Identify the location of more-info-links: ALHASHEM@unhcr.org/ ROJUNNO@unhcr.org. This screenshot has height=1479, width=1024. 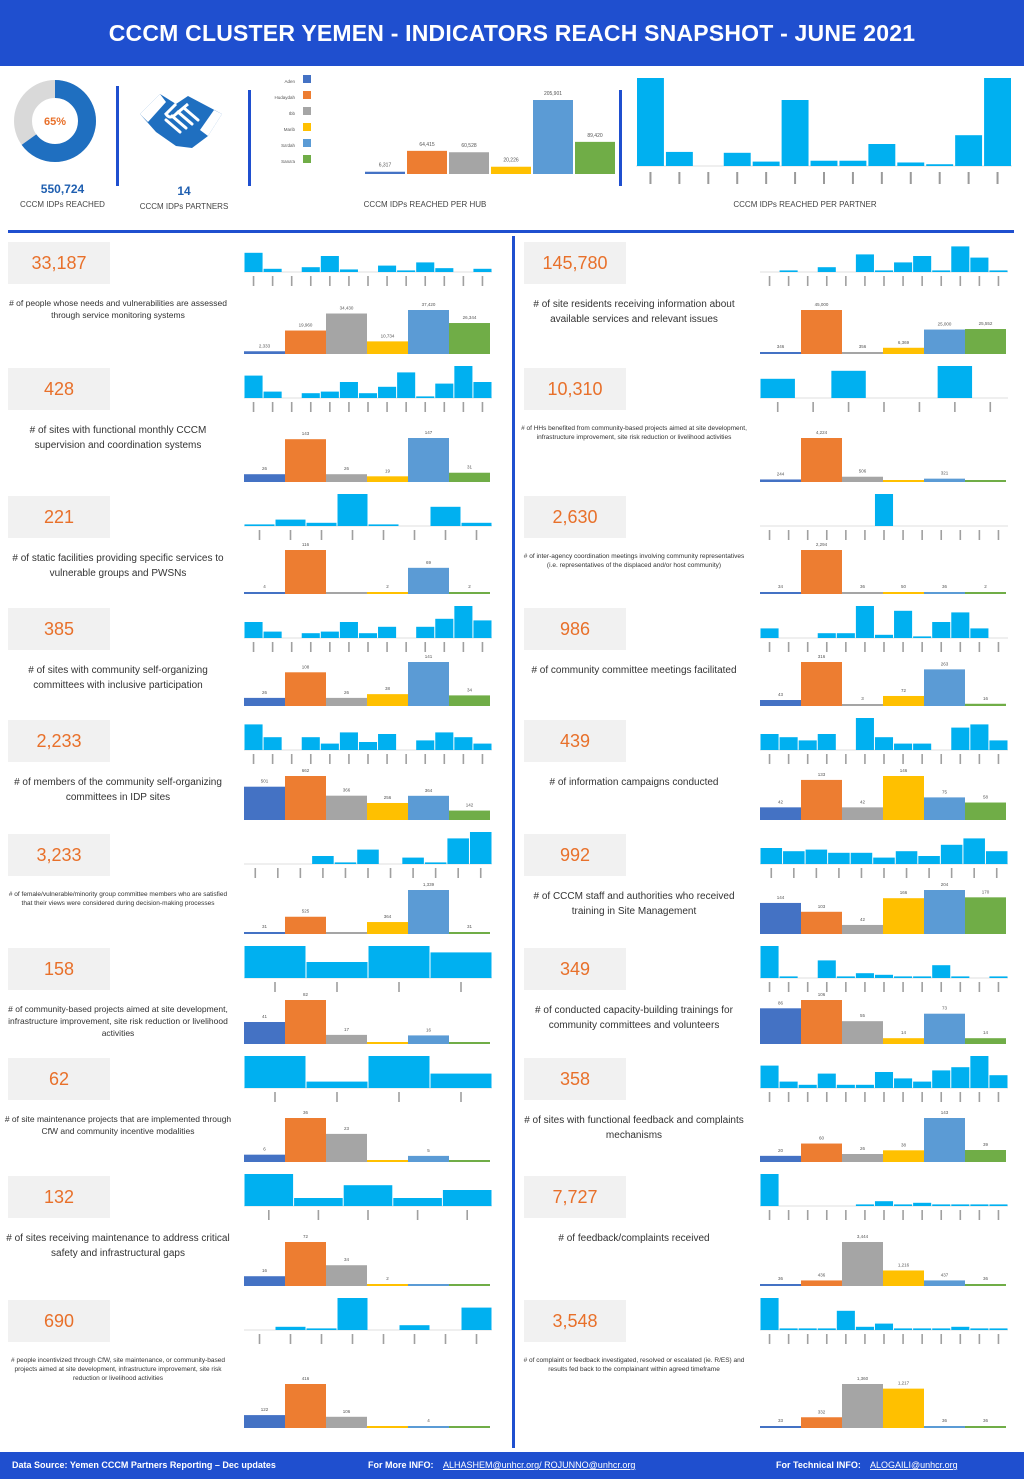
(539, 1465).